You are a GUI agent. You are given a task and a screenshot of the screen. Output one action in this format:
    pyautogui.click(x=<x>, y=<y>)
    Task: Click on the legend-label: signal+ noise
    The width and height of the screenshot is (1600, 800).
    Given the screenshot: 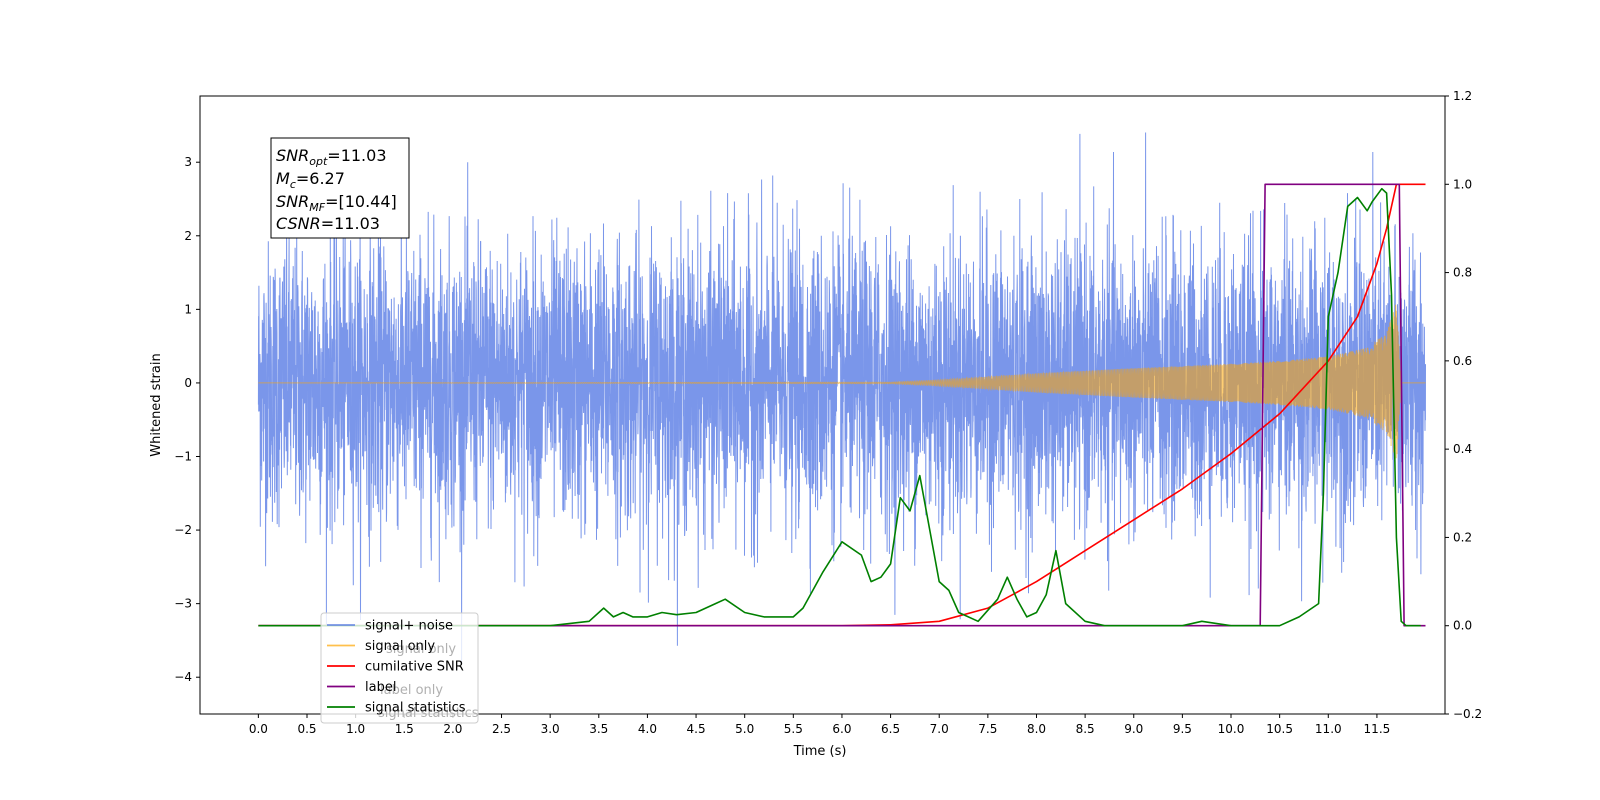 What is the action you would take?
    pyautogui.click(x=409, y=626)
    